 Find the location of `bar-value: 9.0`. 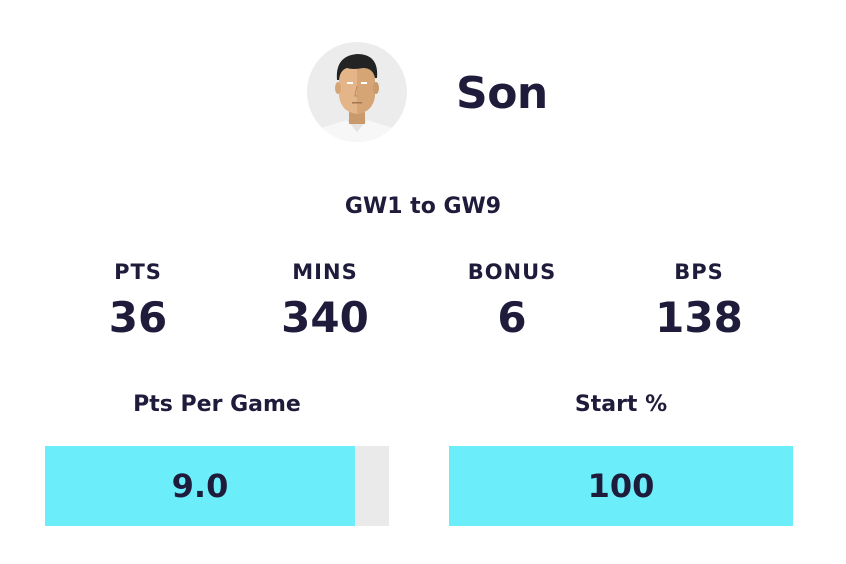

bar-value: 9.0 is located at coordinates (200, 486).